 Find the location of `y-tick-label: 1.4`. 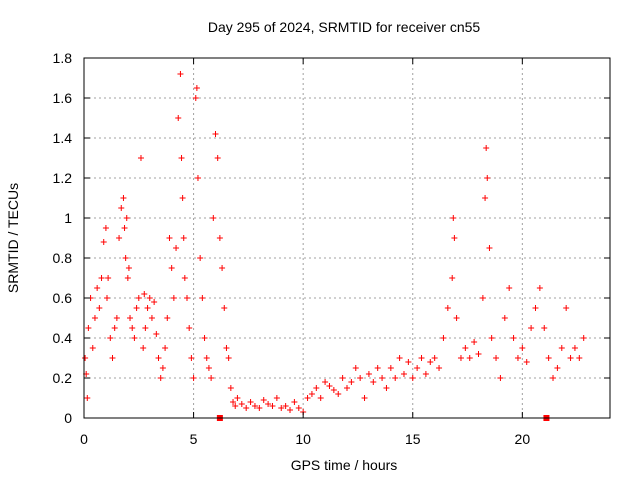

y-tick-label: 1.4 is located at coordinates (63, 138).